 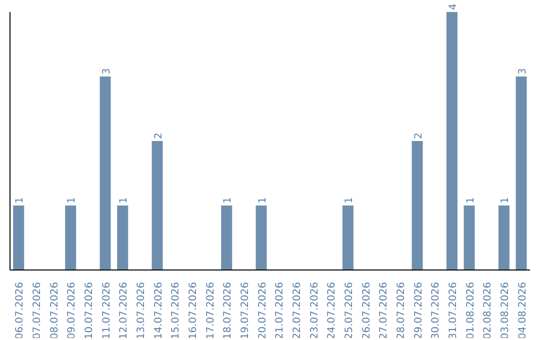 What do you see at coordinates (210, 311) in the screenshot?
I see `x-tick-label: 17.07.2026` at bounding box center [210, 311].